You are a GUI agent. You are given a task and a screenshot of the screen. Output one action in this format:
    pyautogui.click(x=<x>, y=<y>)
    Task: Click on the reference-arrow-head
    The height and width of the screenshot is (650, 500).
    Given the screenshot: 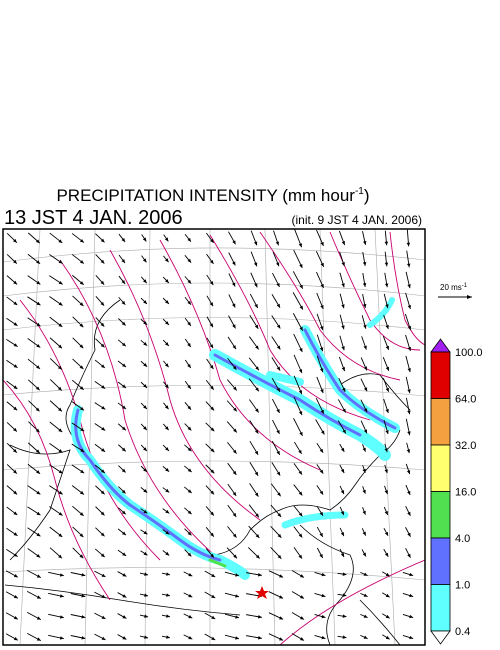 What is the action you would take?
    pyautogui.click(x=469, y=297)
    